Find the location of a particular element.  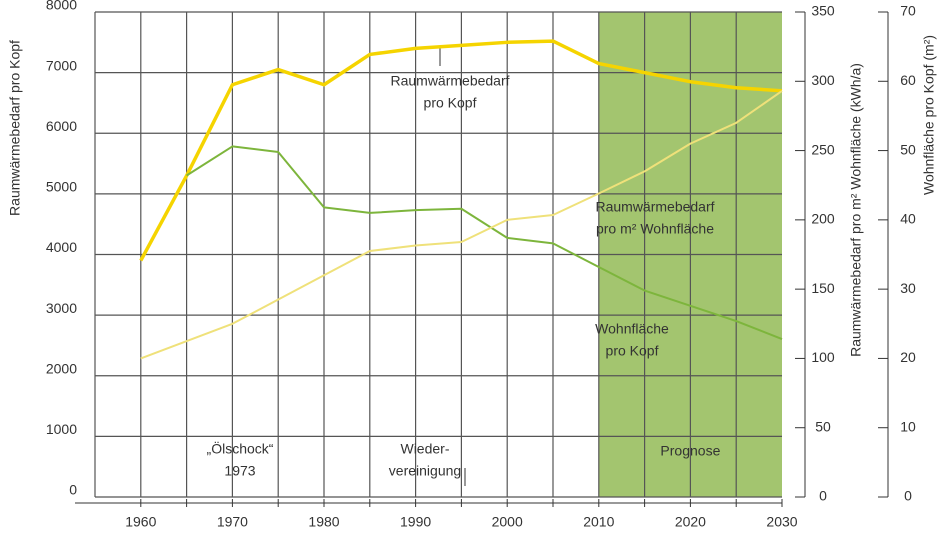

y-tick-label: 100 is located at coordinates (823, 357).